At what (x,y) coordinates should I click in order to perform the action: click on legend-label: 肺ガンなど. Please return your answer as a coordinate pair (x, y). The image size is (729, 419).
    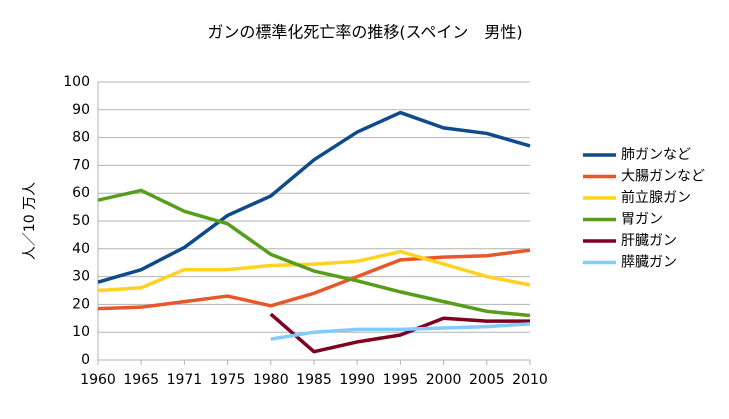
    Looking at the image, I should click on (656, 155).